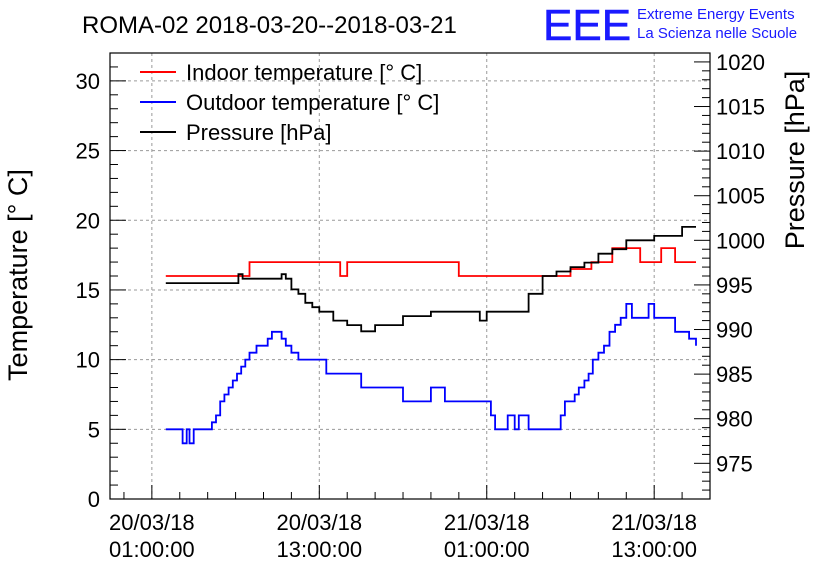 The width and height of the screenshot is (836, 572). I want to click on right-tick-label: 995, so click(734, 285).